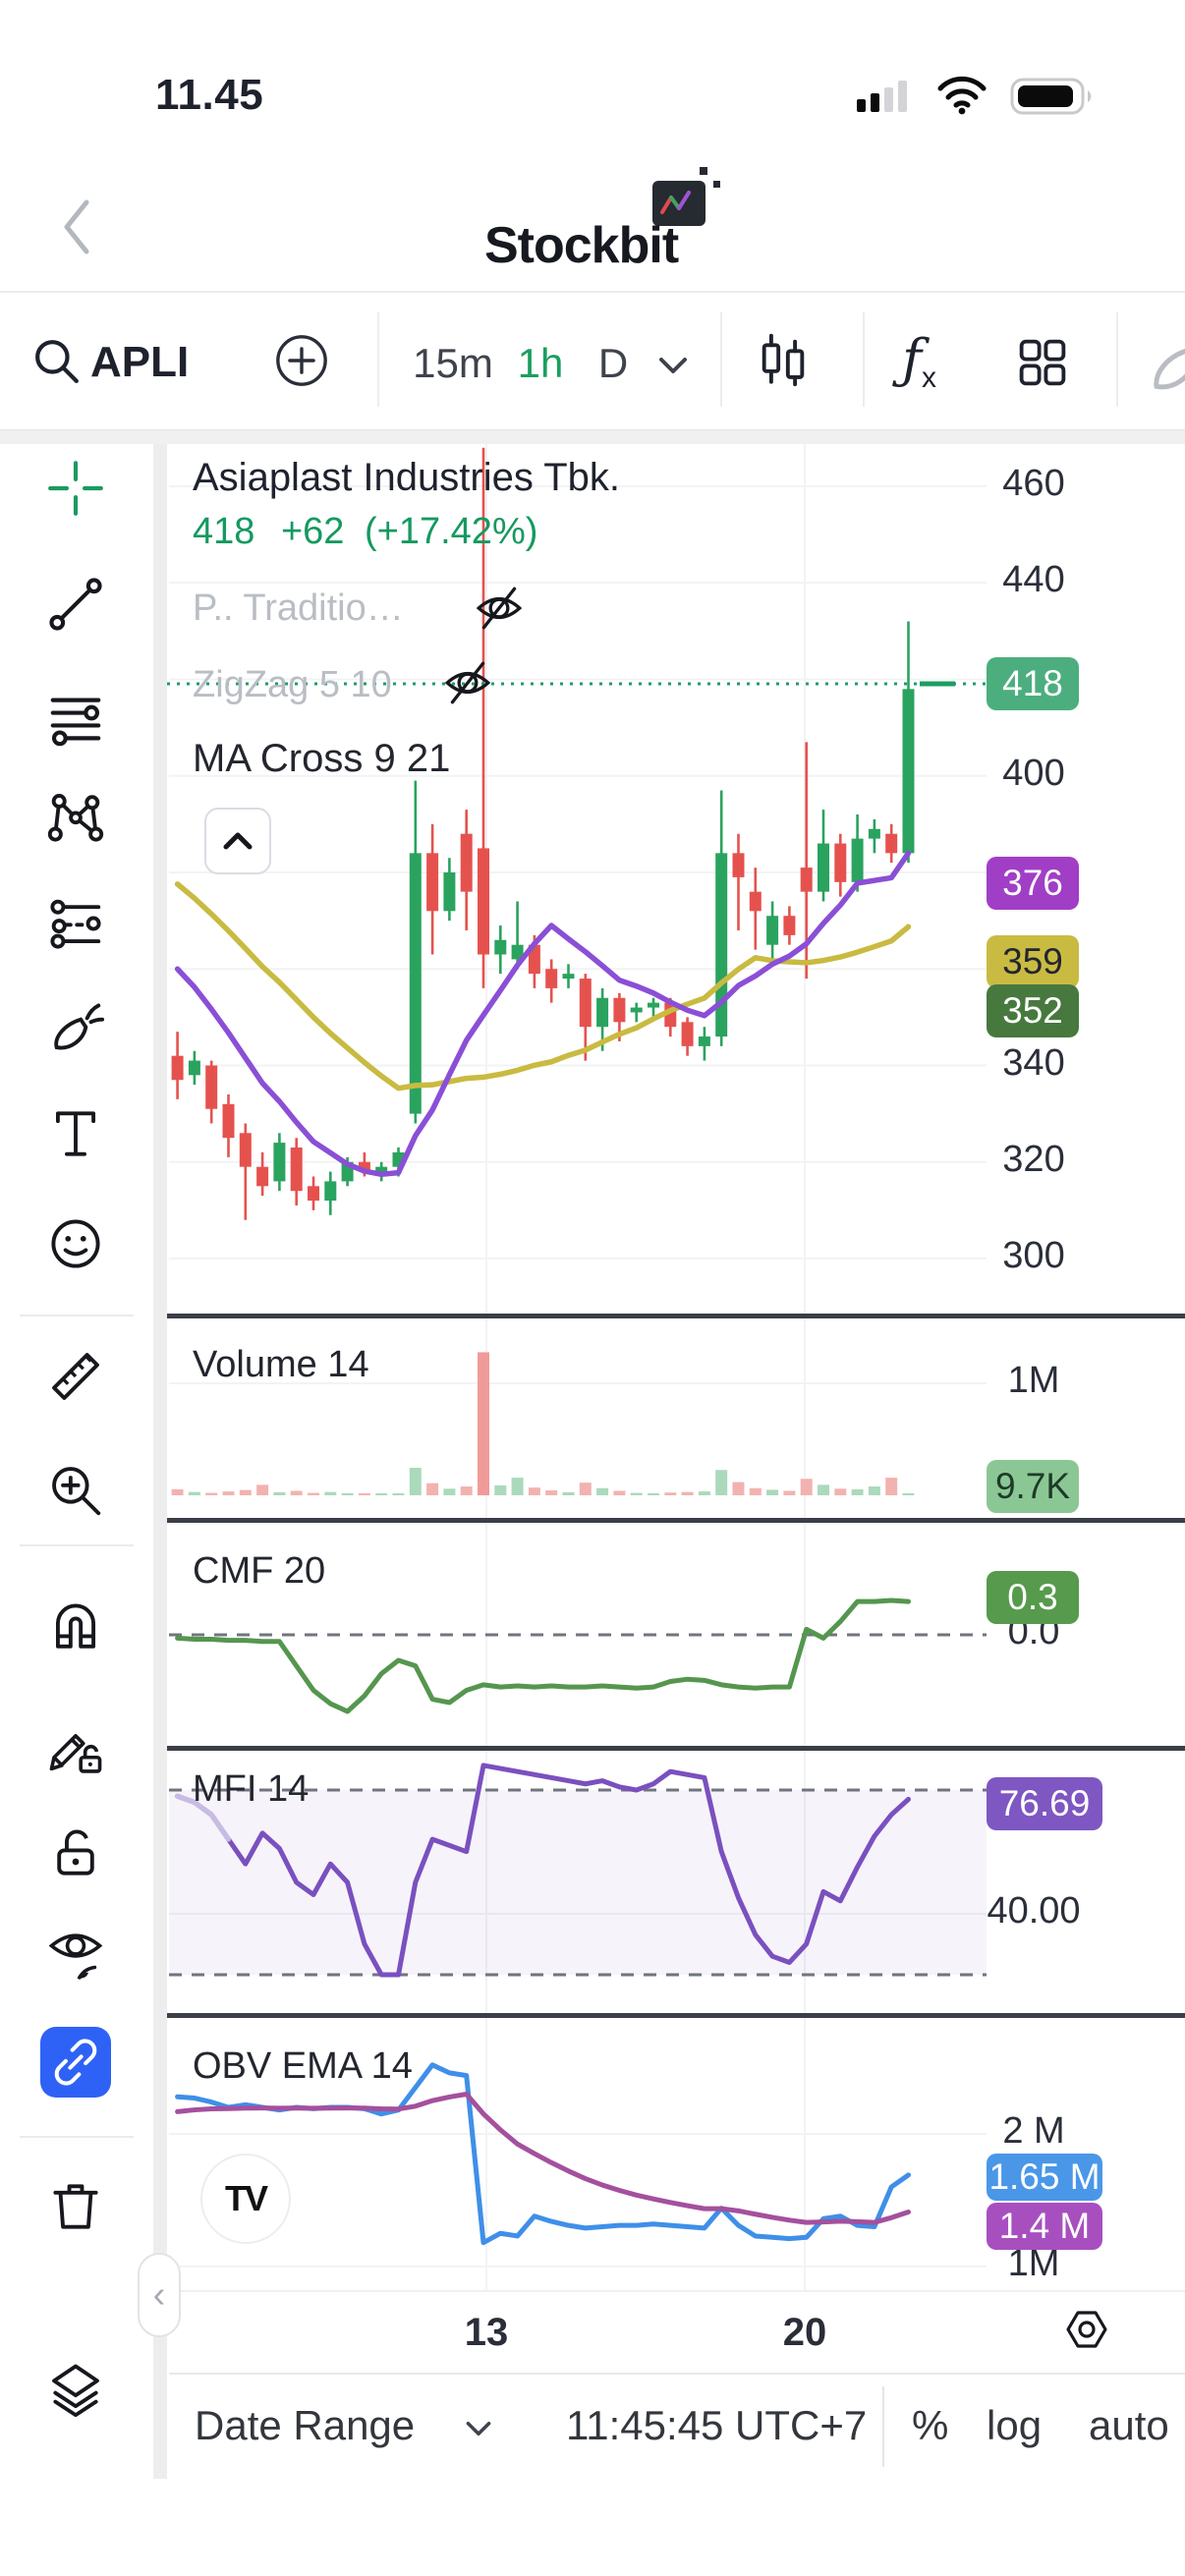 The width and height of the screenshot is (1185, 2576). What do you see at coordinates (76, 1630) in the screenshot?
I see `tool-magnet` at bounding box center [76, 1630].